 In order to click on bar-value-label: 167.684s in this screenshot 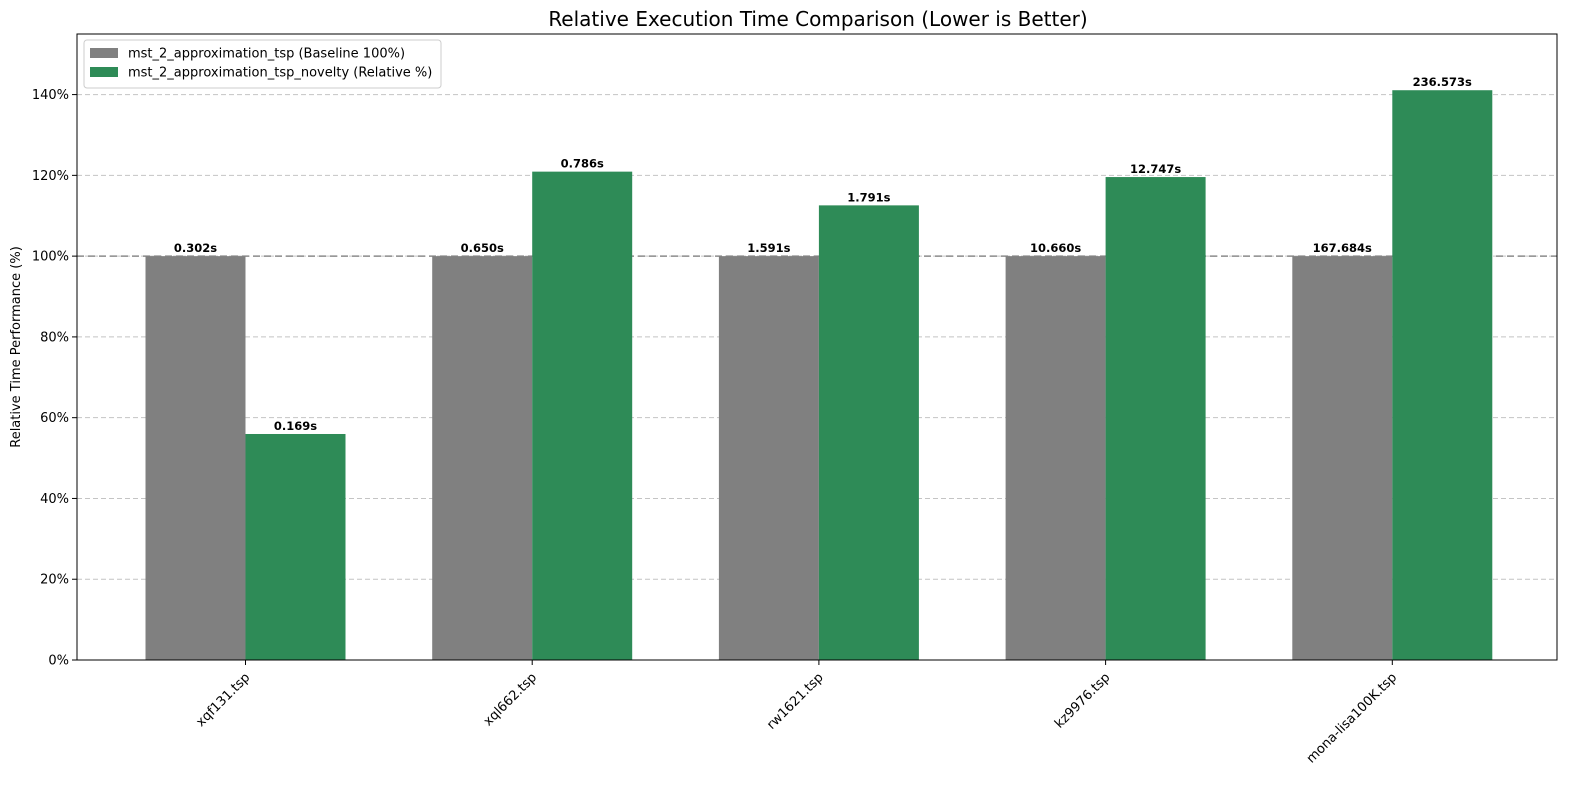, I will do `click(1342, 248)`.